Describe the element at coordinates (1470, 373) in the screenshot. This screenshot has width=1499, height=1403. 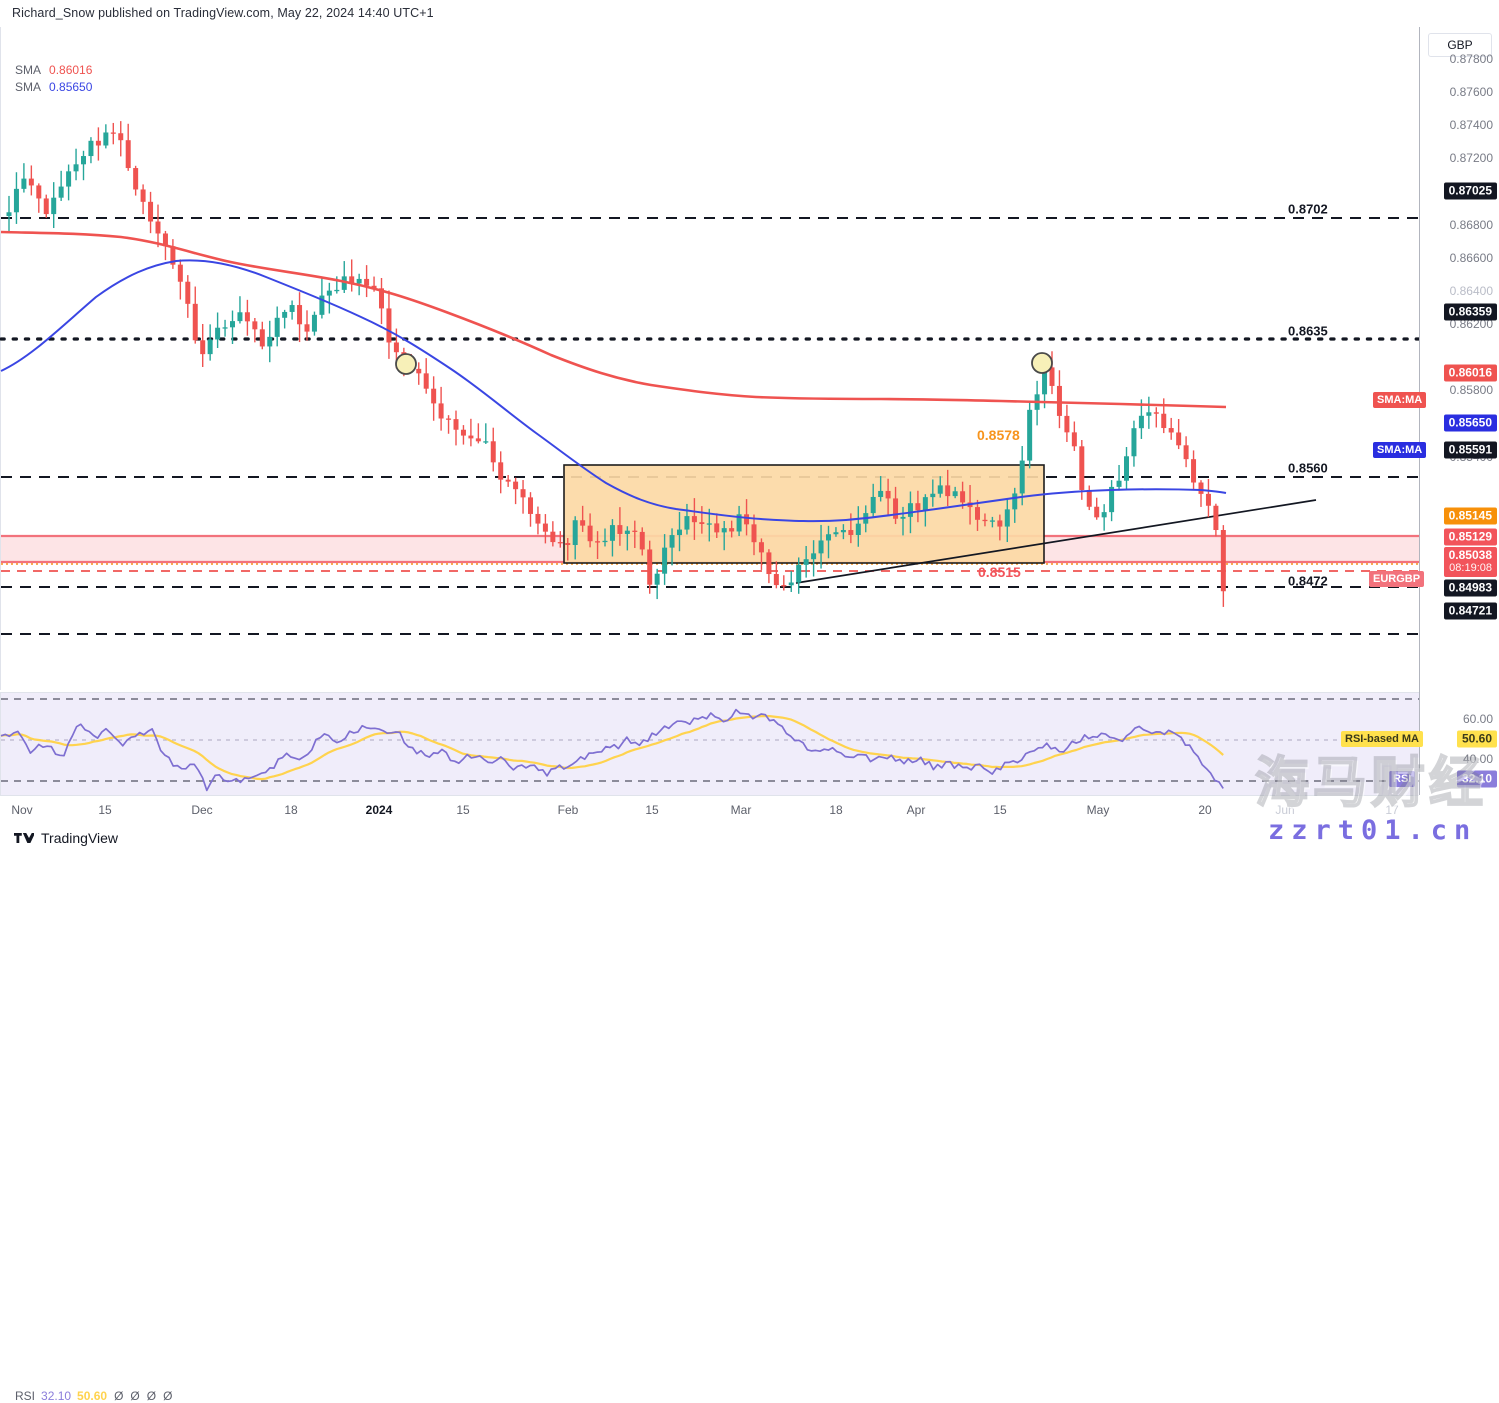
I see `price-level-badge: 0.86016` at that location.